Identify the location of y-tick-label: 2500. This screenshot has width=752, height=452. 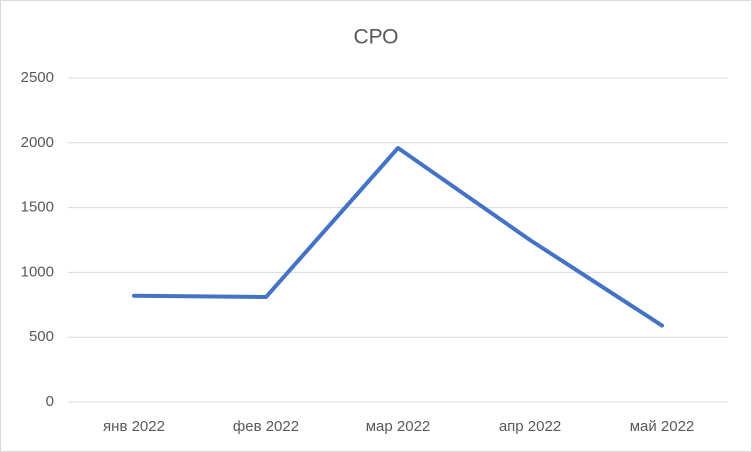
(37, 77).